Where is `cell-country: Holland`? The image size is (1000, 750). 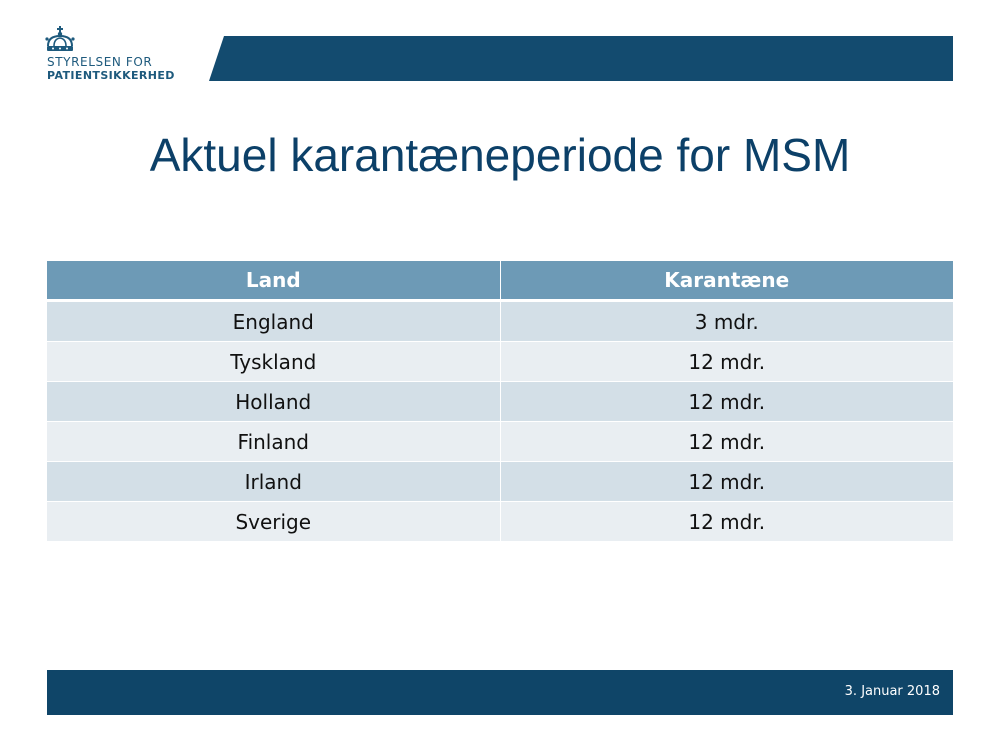
cell-country: Holland is located at coordinates (273, 401).